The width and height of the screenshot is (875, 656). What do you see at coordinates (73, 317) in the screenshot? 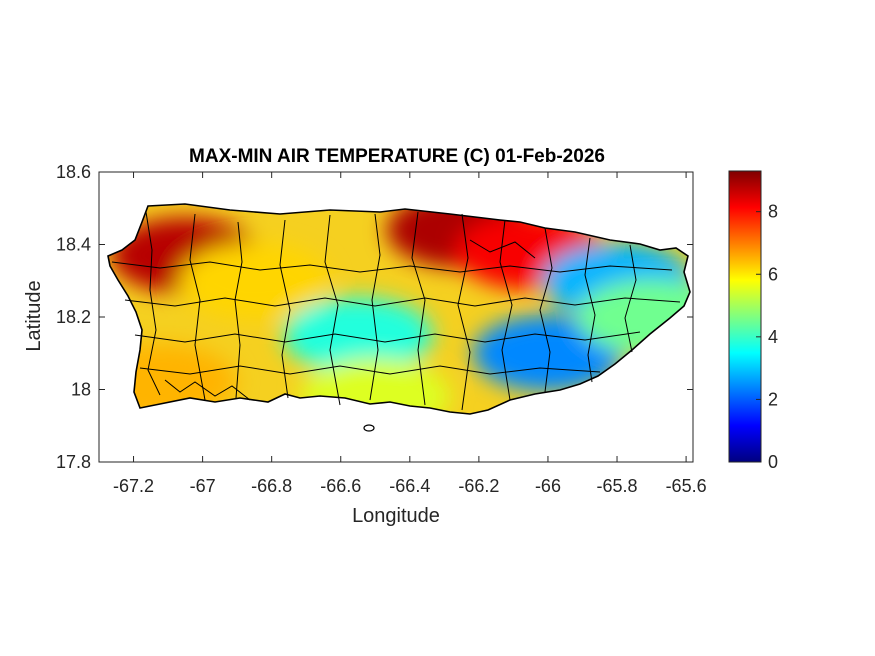
I see `y-tick-label: 18.2` at bounding box center [73, 317].